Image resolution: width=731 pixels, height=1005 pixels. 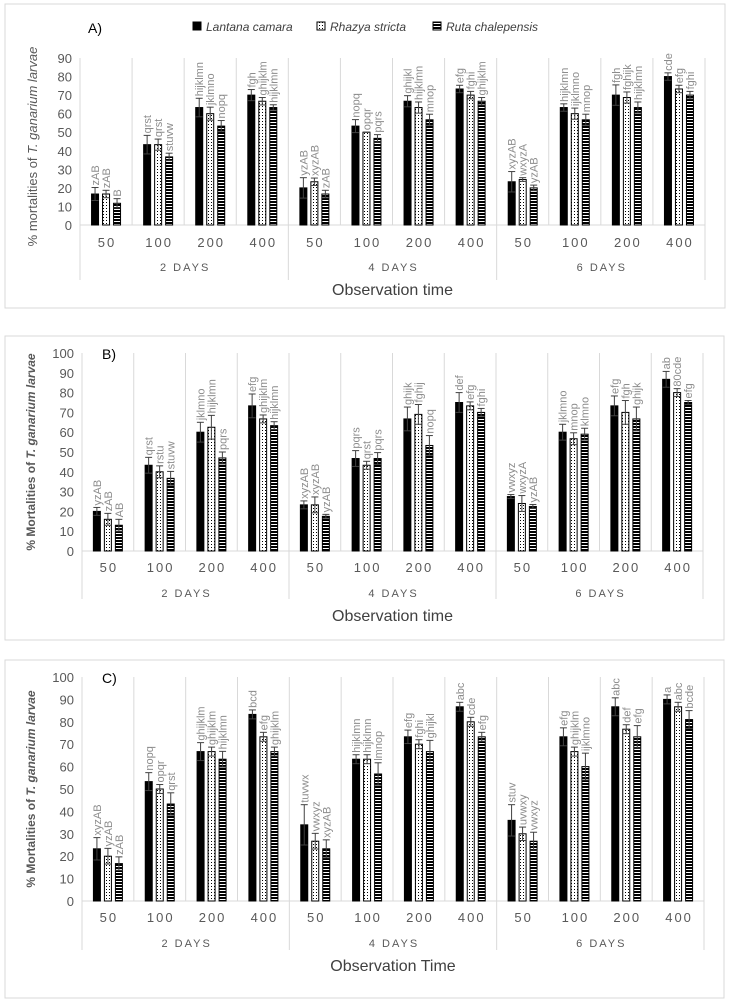 I want to click on legend-swatch, so click(x=437, y=26).